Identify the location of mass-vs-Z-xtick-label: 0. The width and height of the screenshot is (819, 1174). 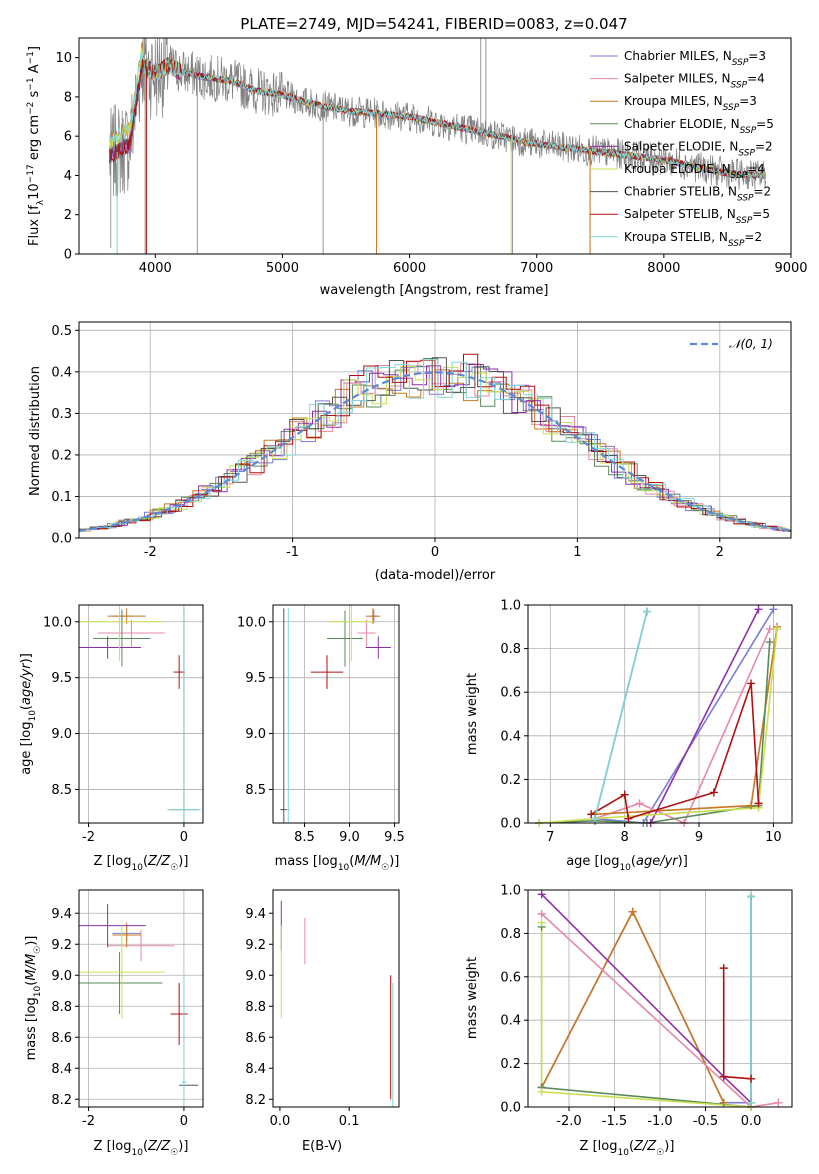
(184, 1121).